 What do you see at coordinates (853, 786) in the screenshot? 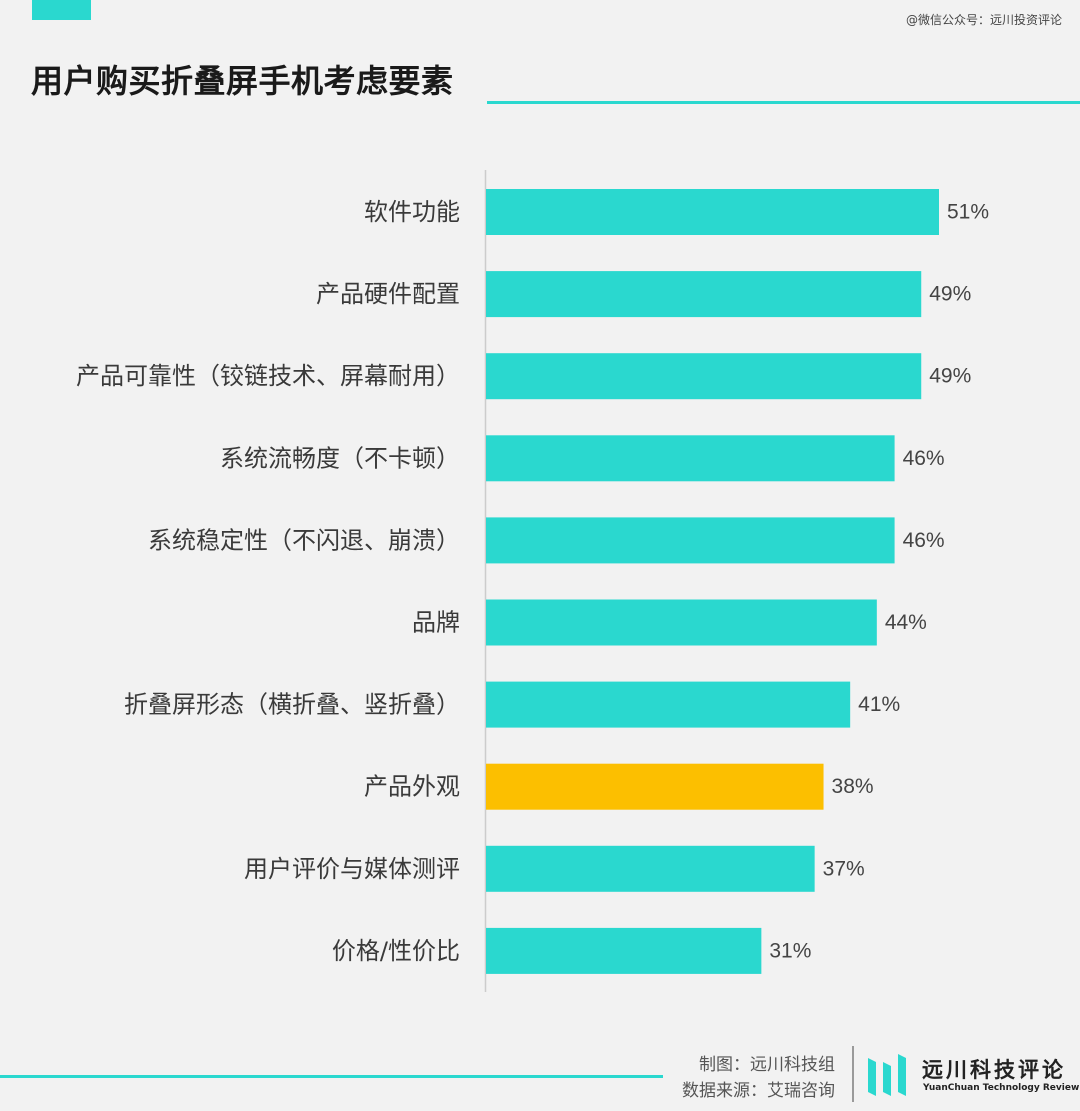
I see `value-label: 38%` at bounding box center [853, 786].